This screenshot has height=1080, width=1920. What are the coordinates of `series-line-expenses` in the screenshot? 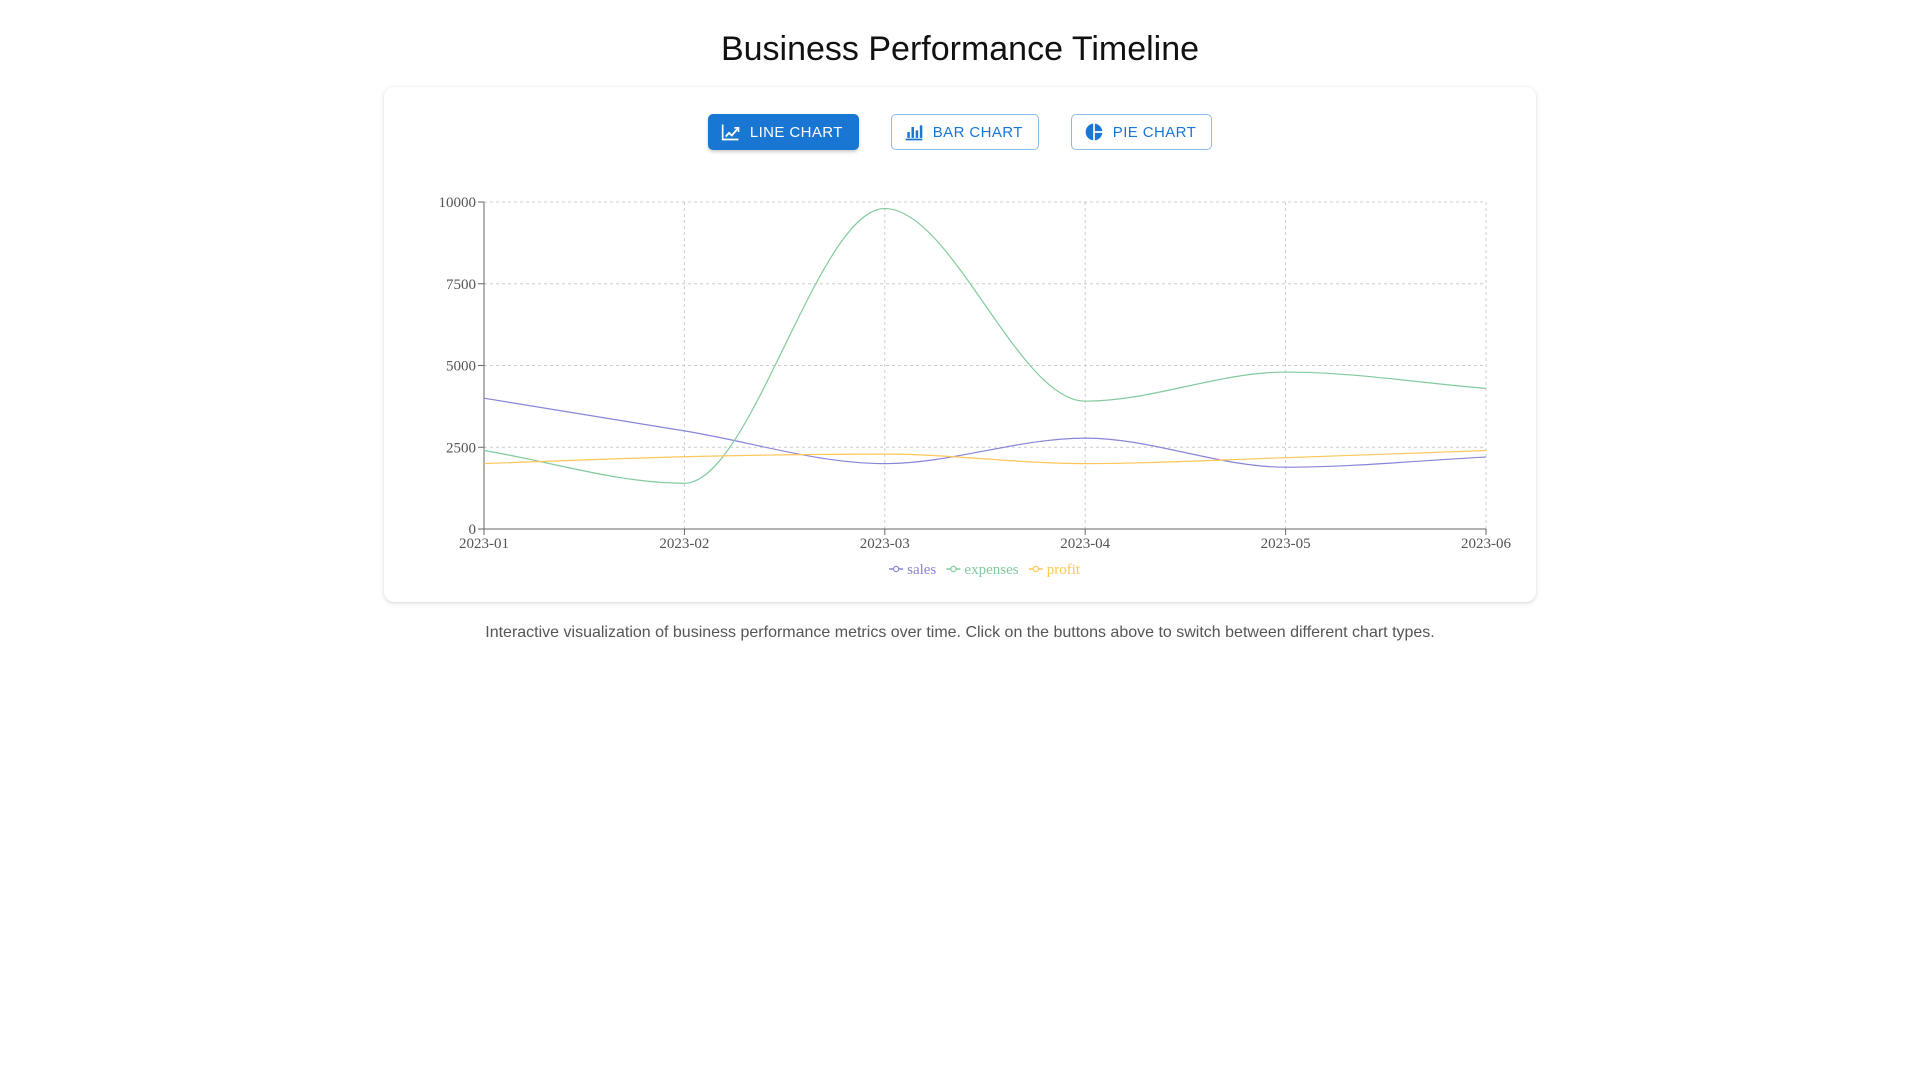 It's located at (985, 345).